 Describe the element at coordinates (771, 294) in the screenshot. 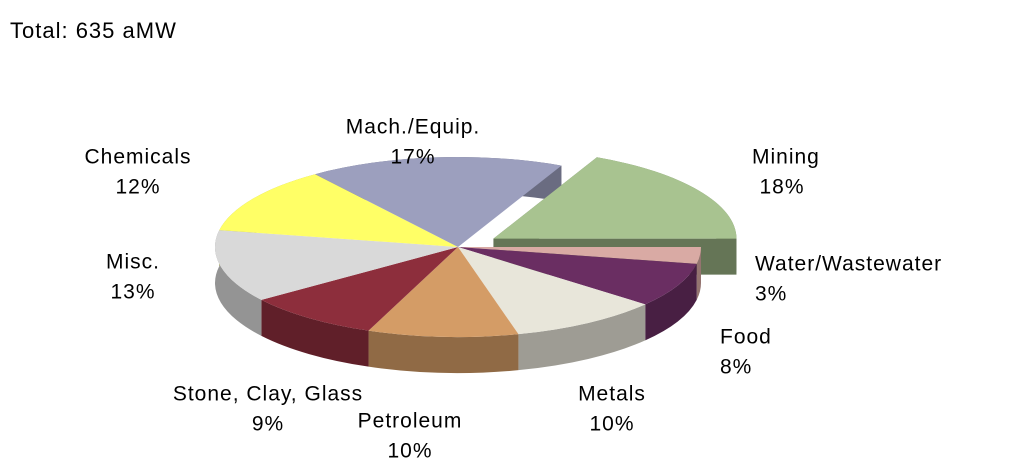

I see `slice-value-label: 3%` at that location.